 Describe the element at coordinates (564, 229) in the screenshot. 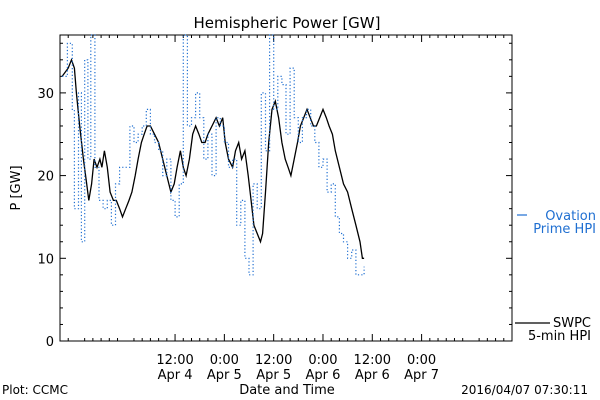

I see `legend-ovation-label-line2: Prime HPI` at that location.